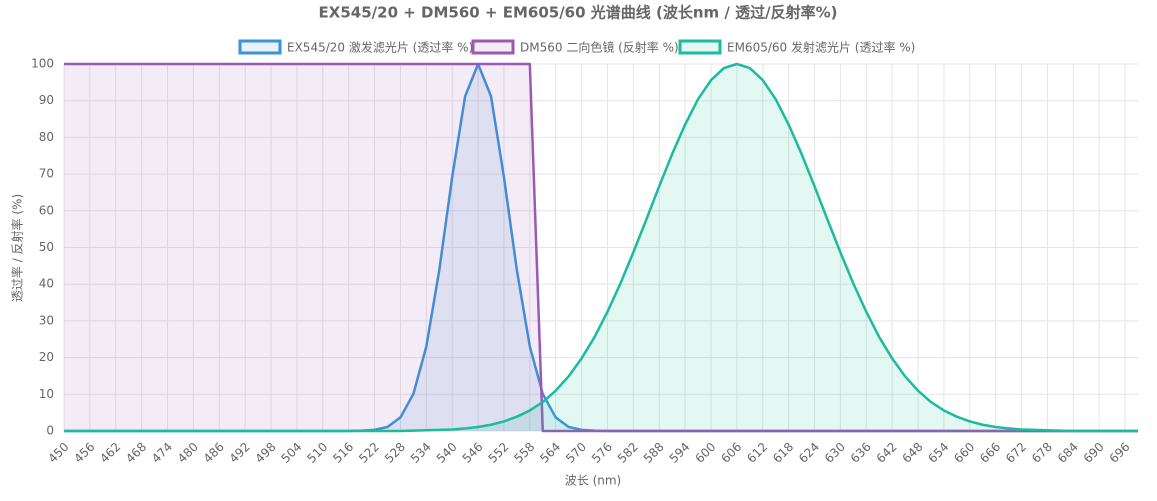 The height and width of the screenshot is (501, 1157). What do you see at coordinates (136, 453) in the screenshot?
I see `x-tick-label: 468` at bounding box center [136, 453].